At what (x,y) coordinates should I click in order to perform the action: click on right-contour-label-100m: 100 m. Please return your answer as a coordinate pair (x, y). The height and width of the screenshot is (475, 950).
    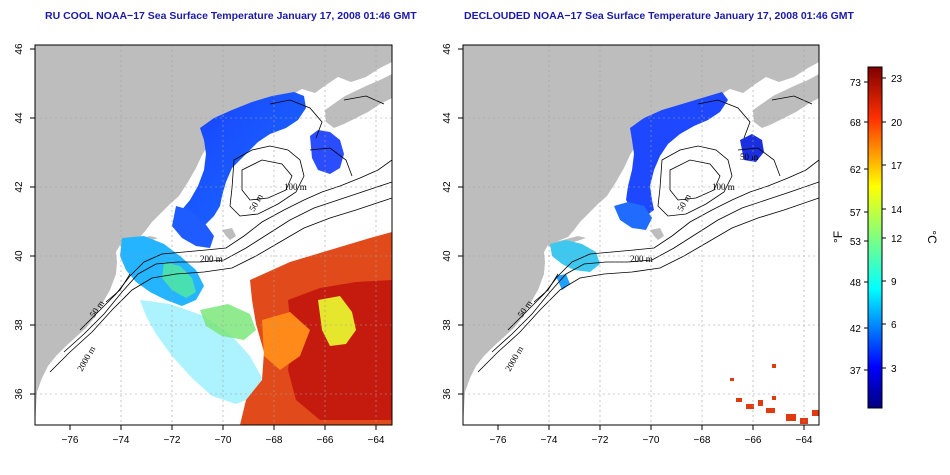
    Looking at the image, I should click on (723, 187).